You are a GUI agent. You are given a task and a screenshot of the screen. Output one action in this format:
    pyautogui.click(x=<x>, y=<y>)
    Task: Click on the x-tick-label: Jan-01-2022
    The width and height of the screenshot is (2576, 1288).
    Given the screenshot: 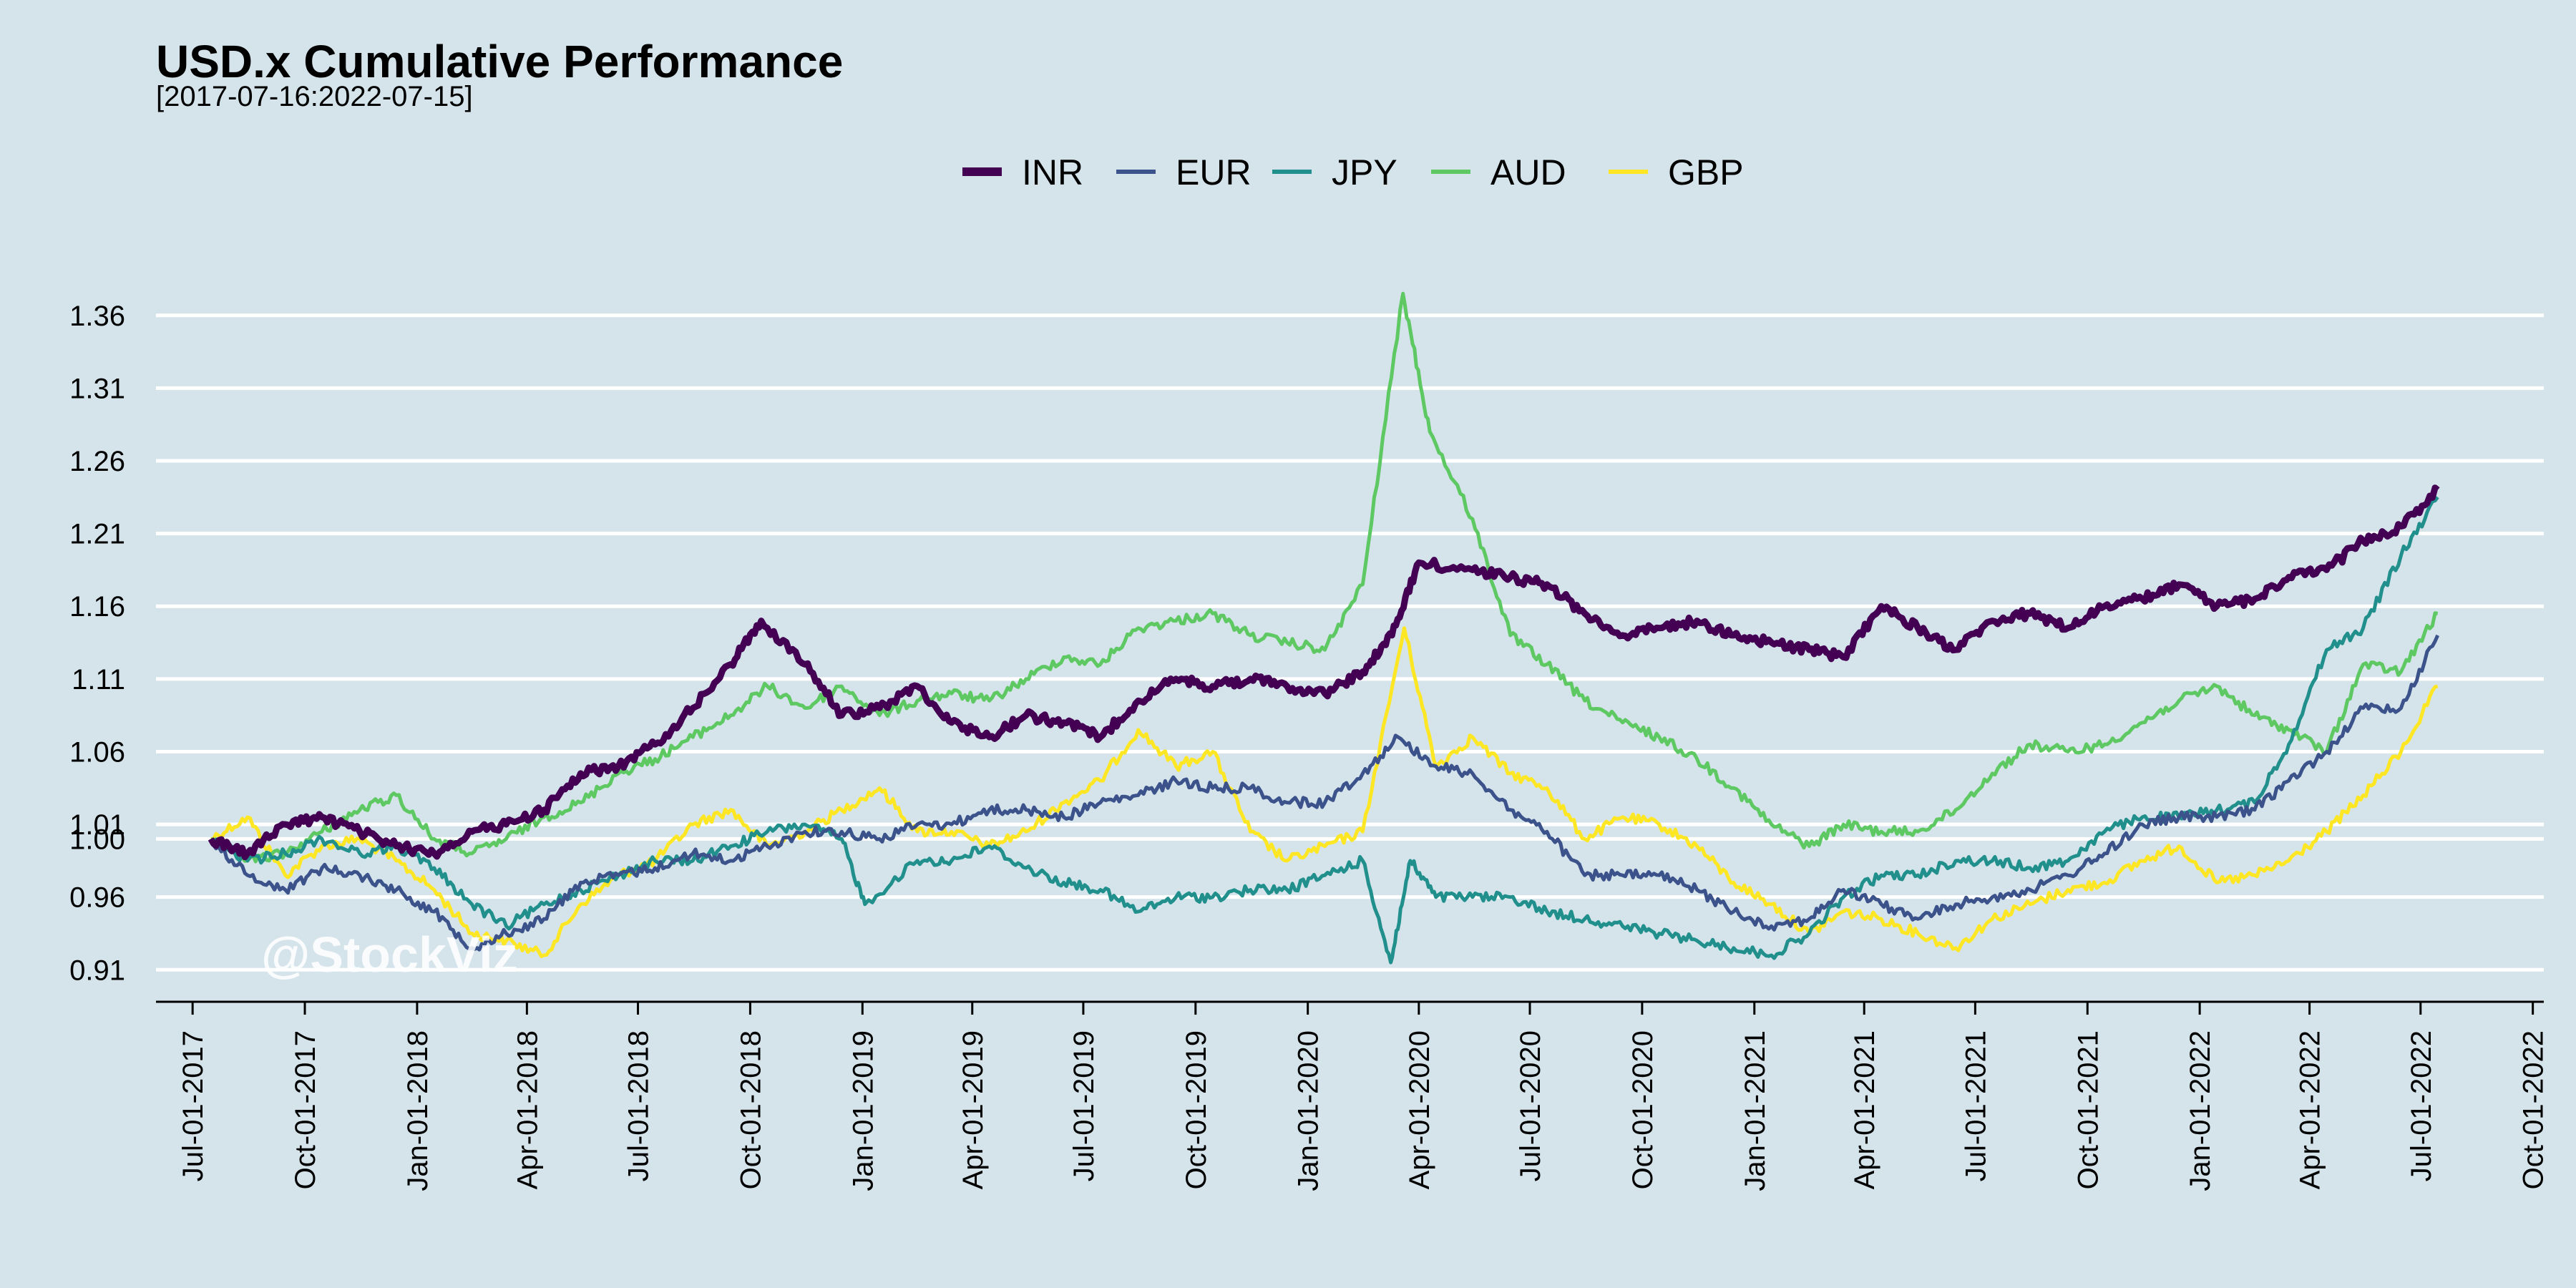 What is the action you would take?
    pyautogui.click(x=2200, y=1110)
    